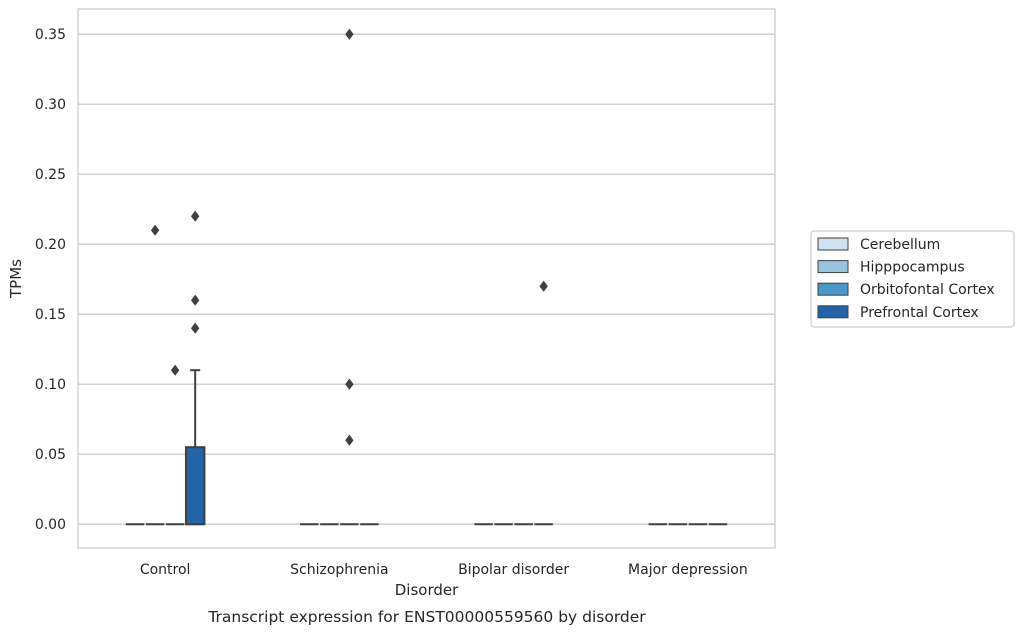 This screenshot has width=1023, height=634. What do you see at coordinates (50, 315) in the screenshot?
I see `y-tick-label: 0.15` at bounding box center [50, 315].